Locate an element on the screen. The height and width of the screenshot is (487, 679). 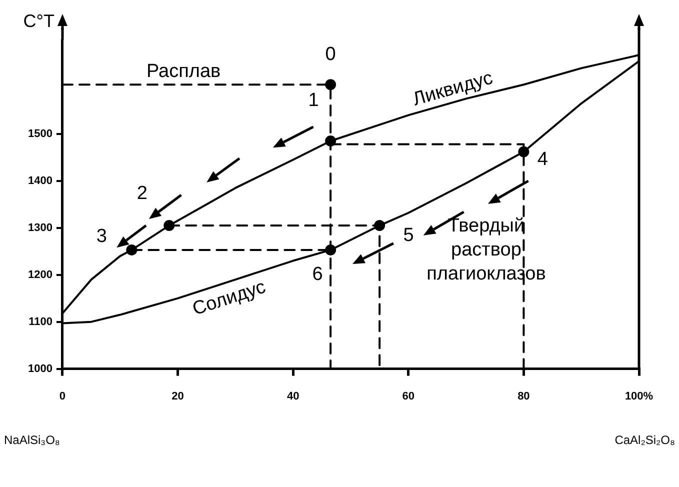
x-tick-label: 20 is located at coordinates (178, 396).